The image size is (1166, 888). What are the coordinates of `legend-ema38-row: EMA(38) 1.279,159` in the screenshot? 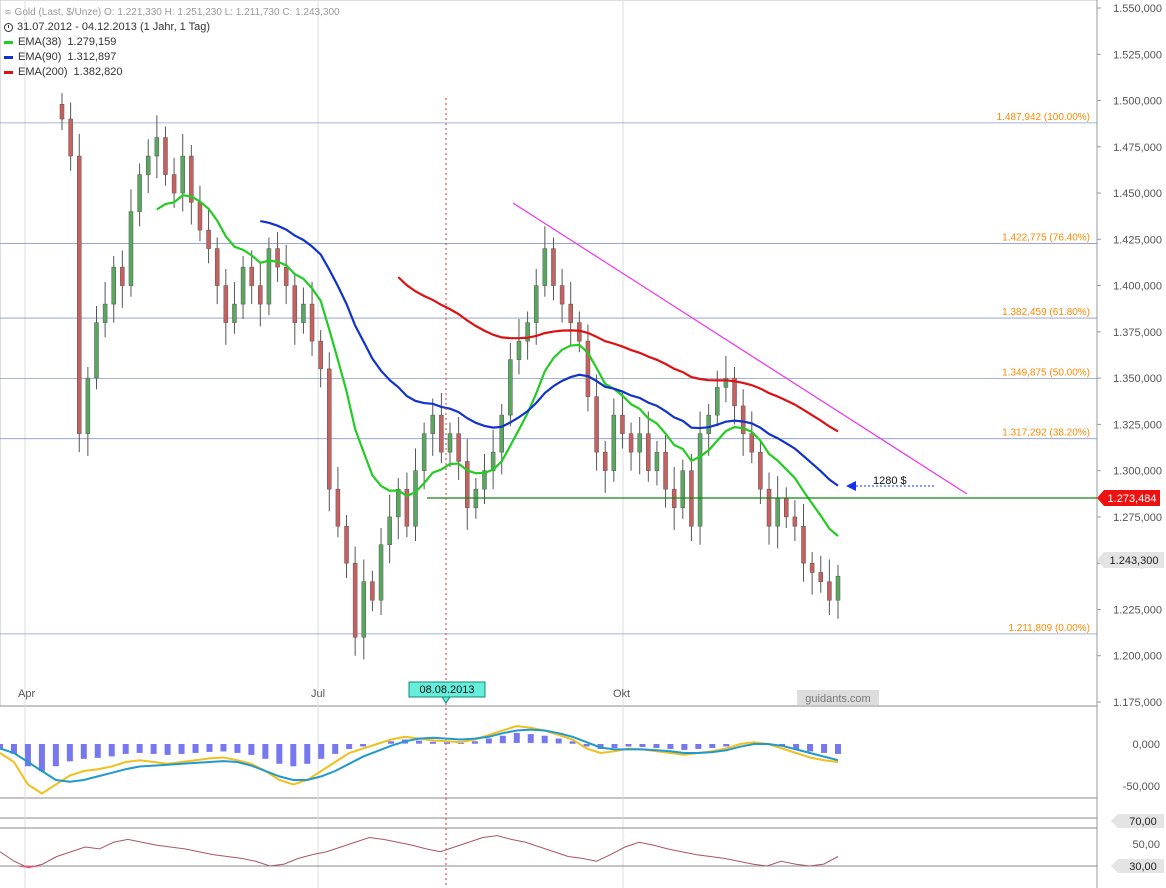 It's located at (172, 42).